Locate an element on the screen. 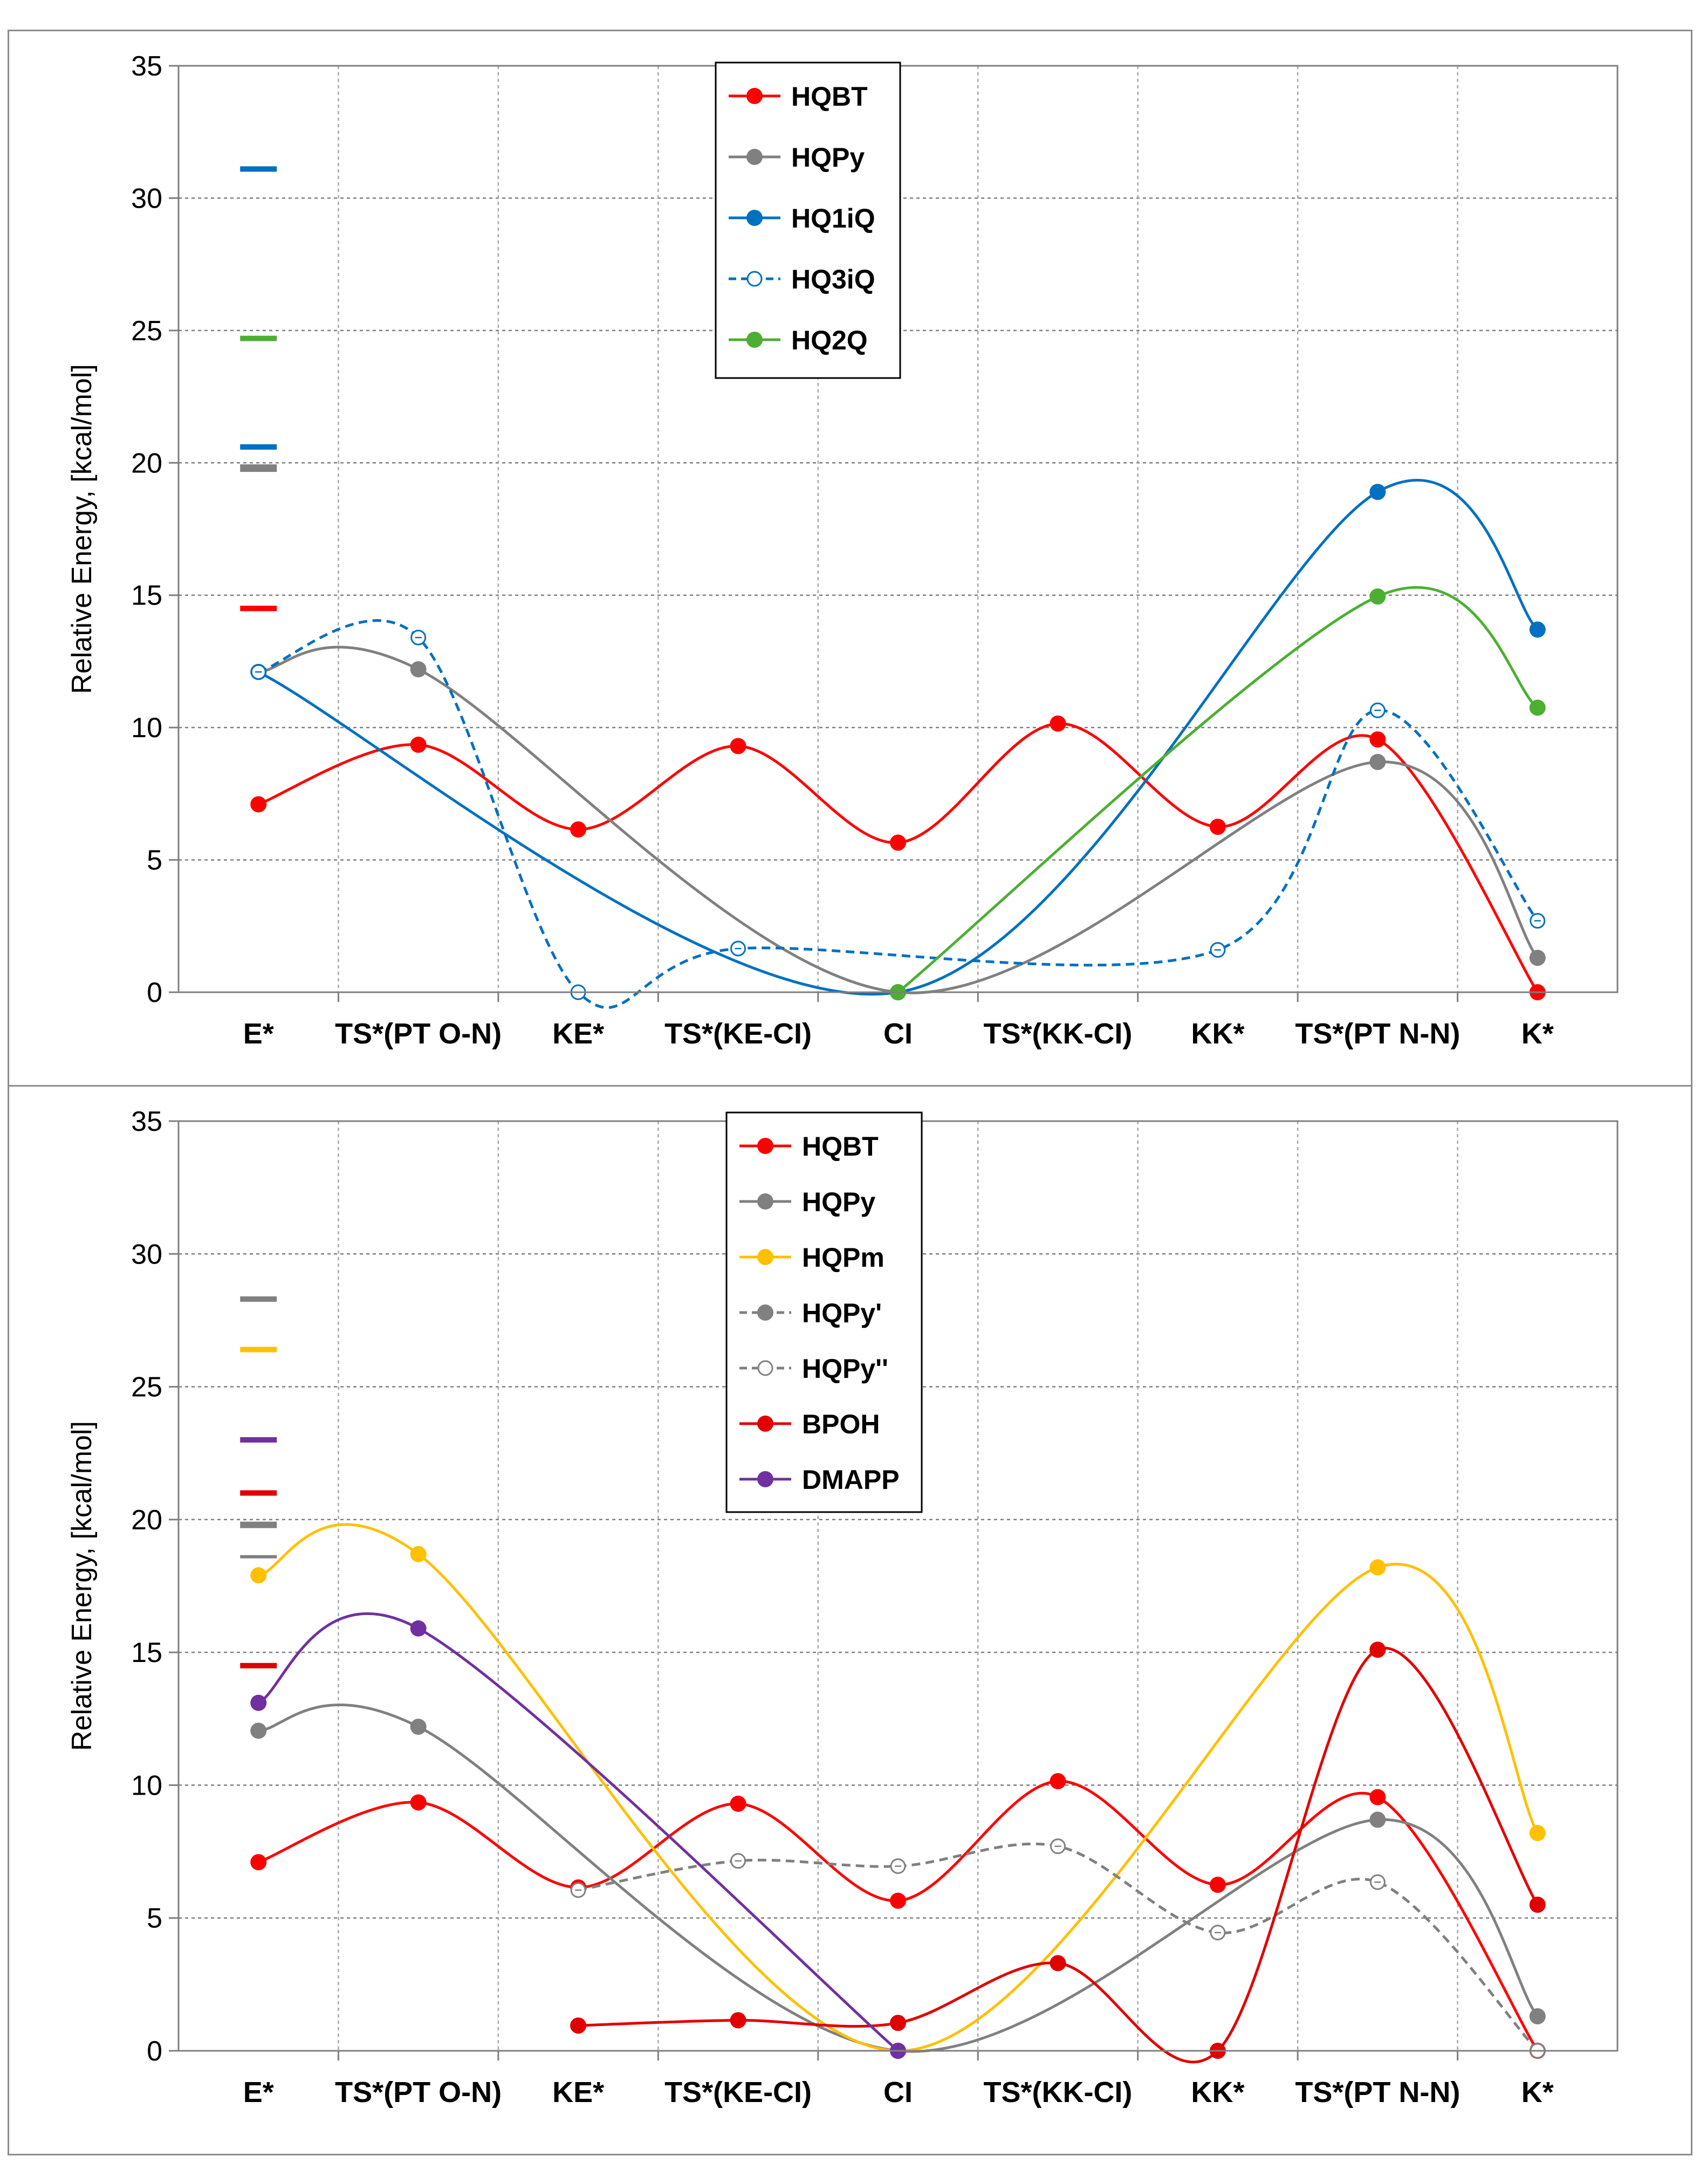 Image resolution: width=1700 pixels, height=2184 pixels. legend-label-hqpm: HQPm is located at coordinates (843, 1257).